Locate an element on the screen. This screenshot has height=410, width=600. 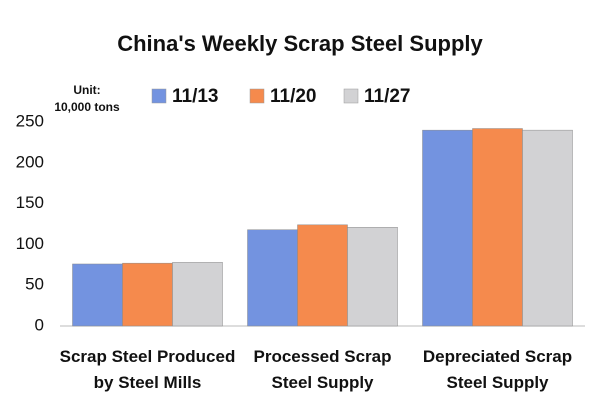
y-tick-label: 100 is located at coordinates (30, 243).